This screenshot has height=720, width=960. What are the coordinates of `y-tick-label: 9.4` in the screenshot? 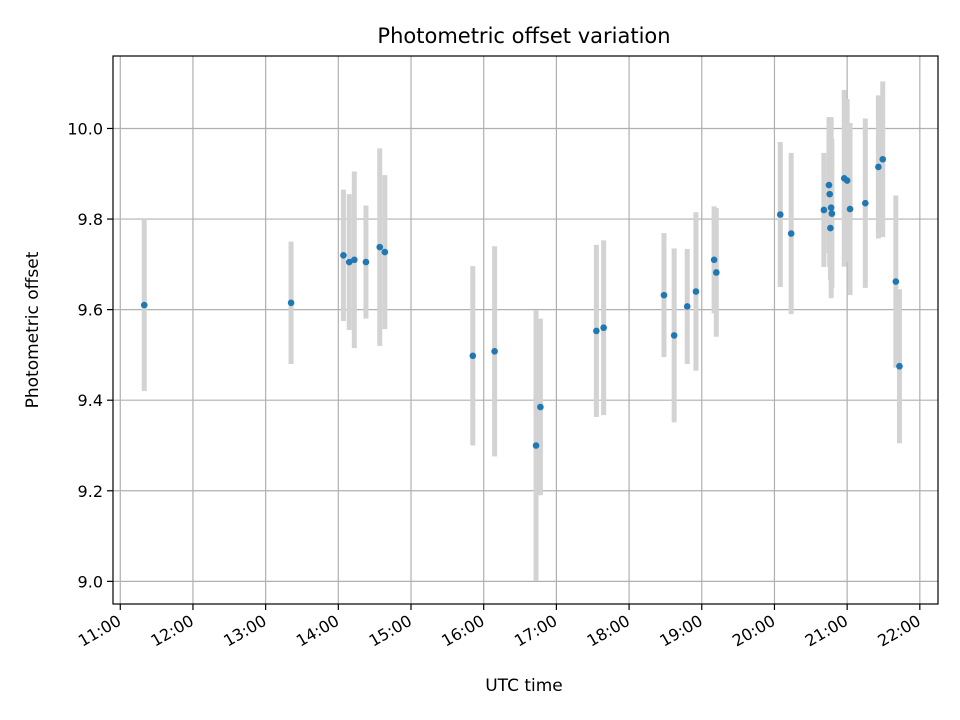 It's located at (90, 400).